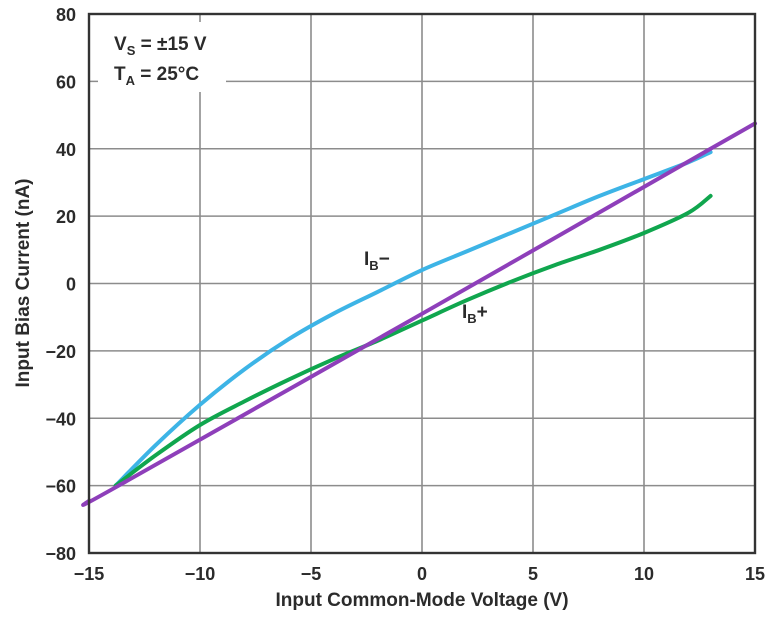 Image resolution: width=782 pixels, height=619 pixels. What do you see at coordinates (366, 259) in the screenshot?
I see `ib-minus-main: I` at bounding box center [366, 259].